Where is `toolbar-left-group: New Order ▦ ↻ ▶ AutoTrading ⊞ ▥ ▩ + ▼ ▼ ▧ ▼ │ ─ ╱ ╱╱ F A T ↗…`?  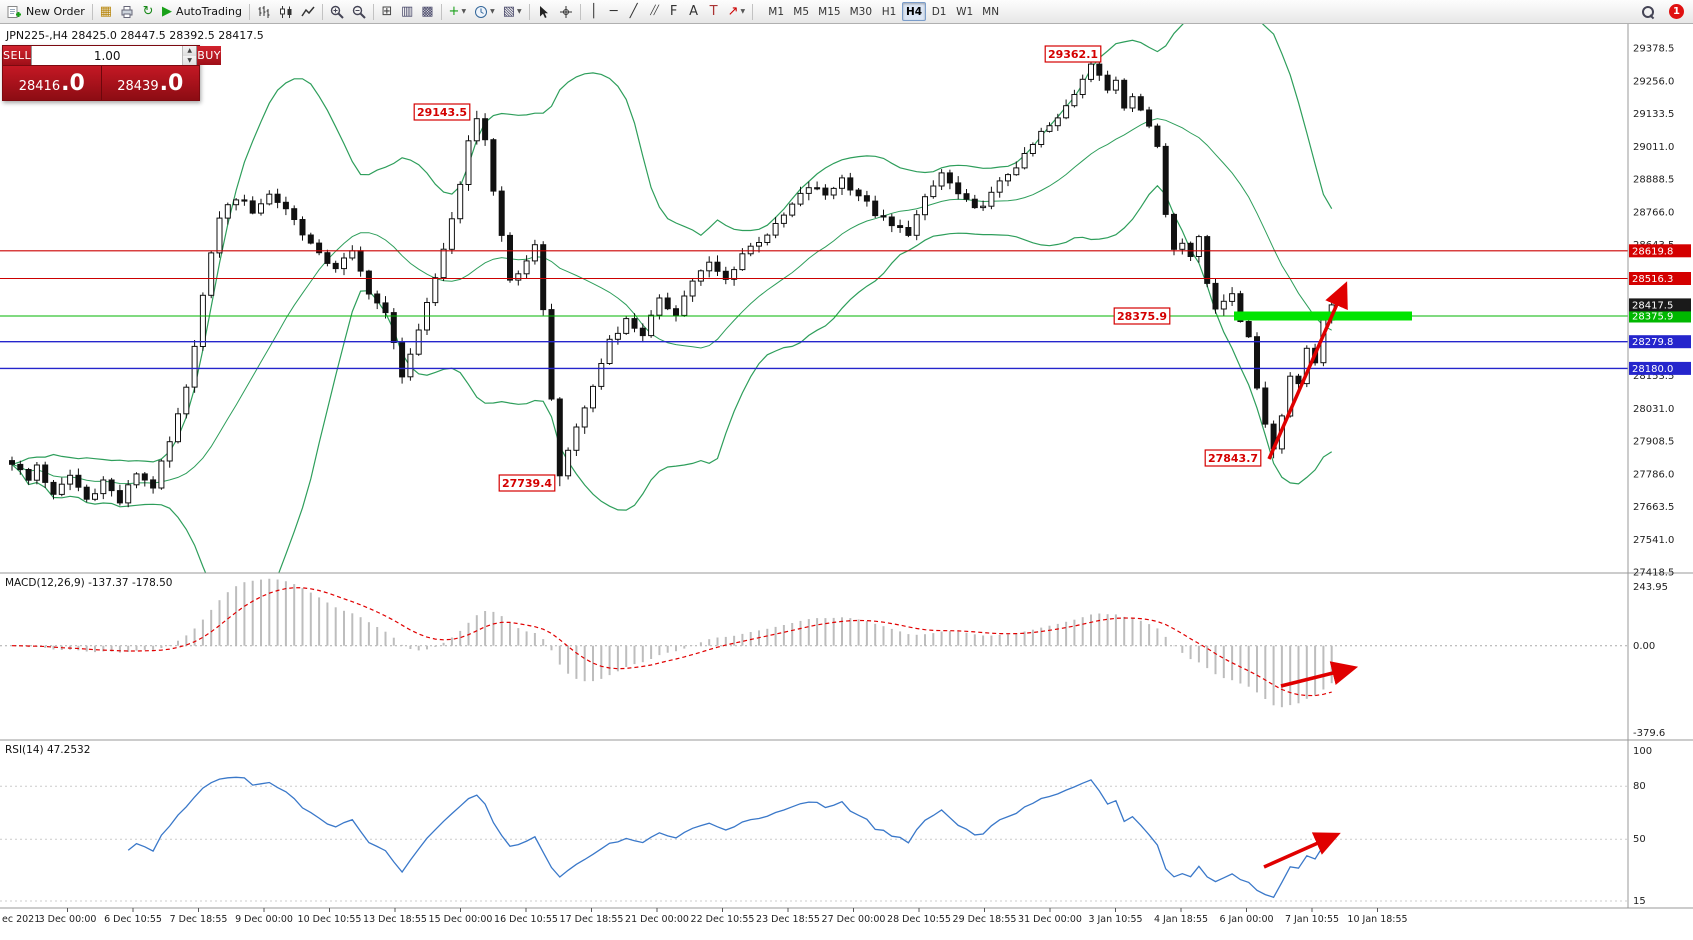 toolbar-left-group: New Order ▦ ↻ ▶ AutoTrading ⊞ ▥ ▩ + ▼ ▼ ▧ ▼ │ ─ ╱ ╱╱ F A T ↗… is located at coordinates (379, 12).